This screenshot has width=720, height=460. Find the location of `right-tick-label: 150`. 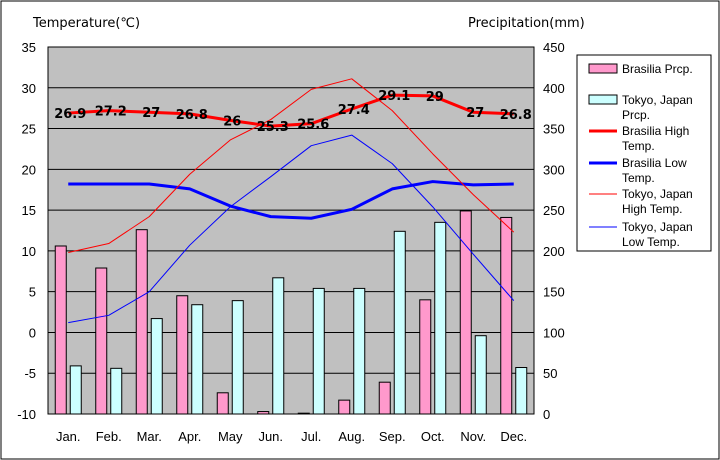

right-tick-label: 150 is located at coordinates (554, 292).